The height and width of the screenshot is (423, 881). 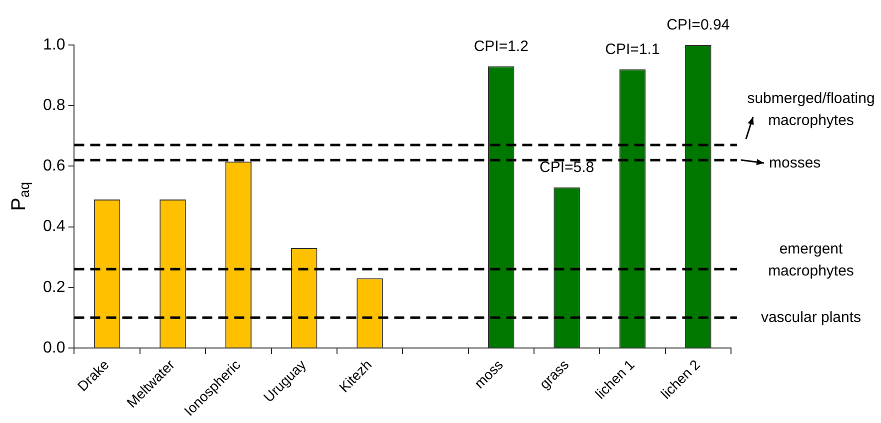 What do you see at coordinates (20, 196) in the screenshot?
I see `y-axis-title: Paq` at bounding box center [20, 196].